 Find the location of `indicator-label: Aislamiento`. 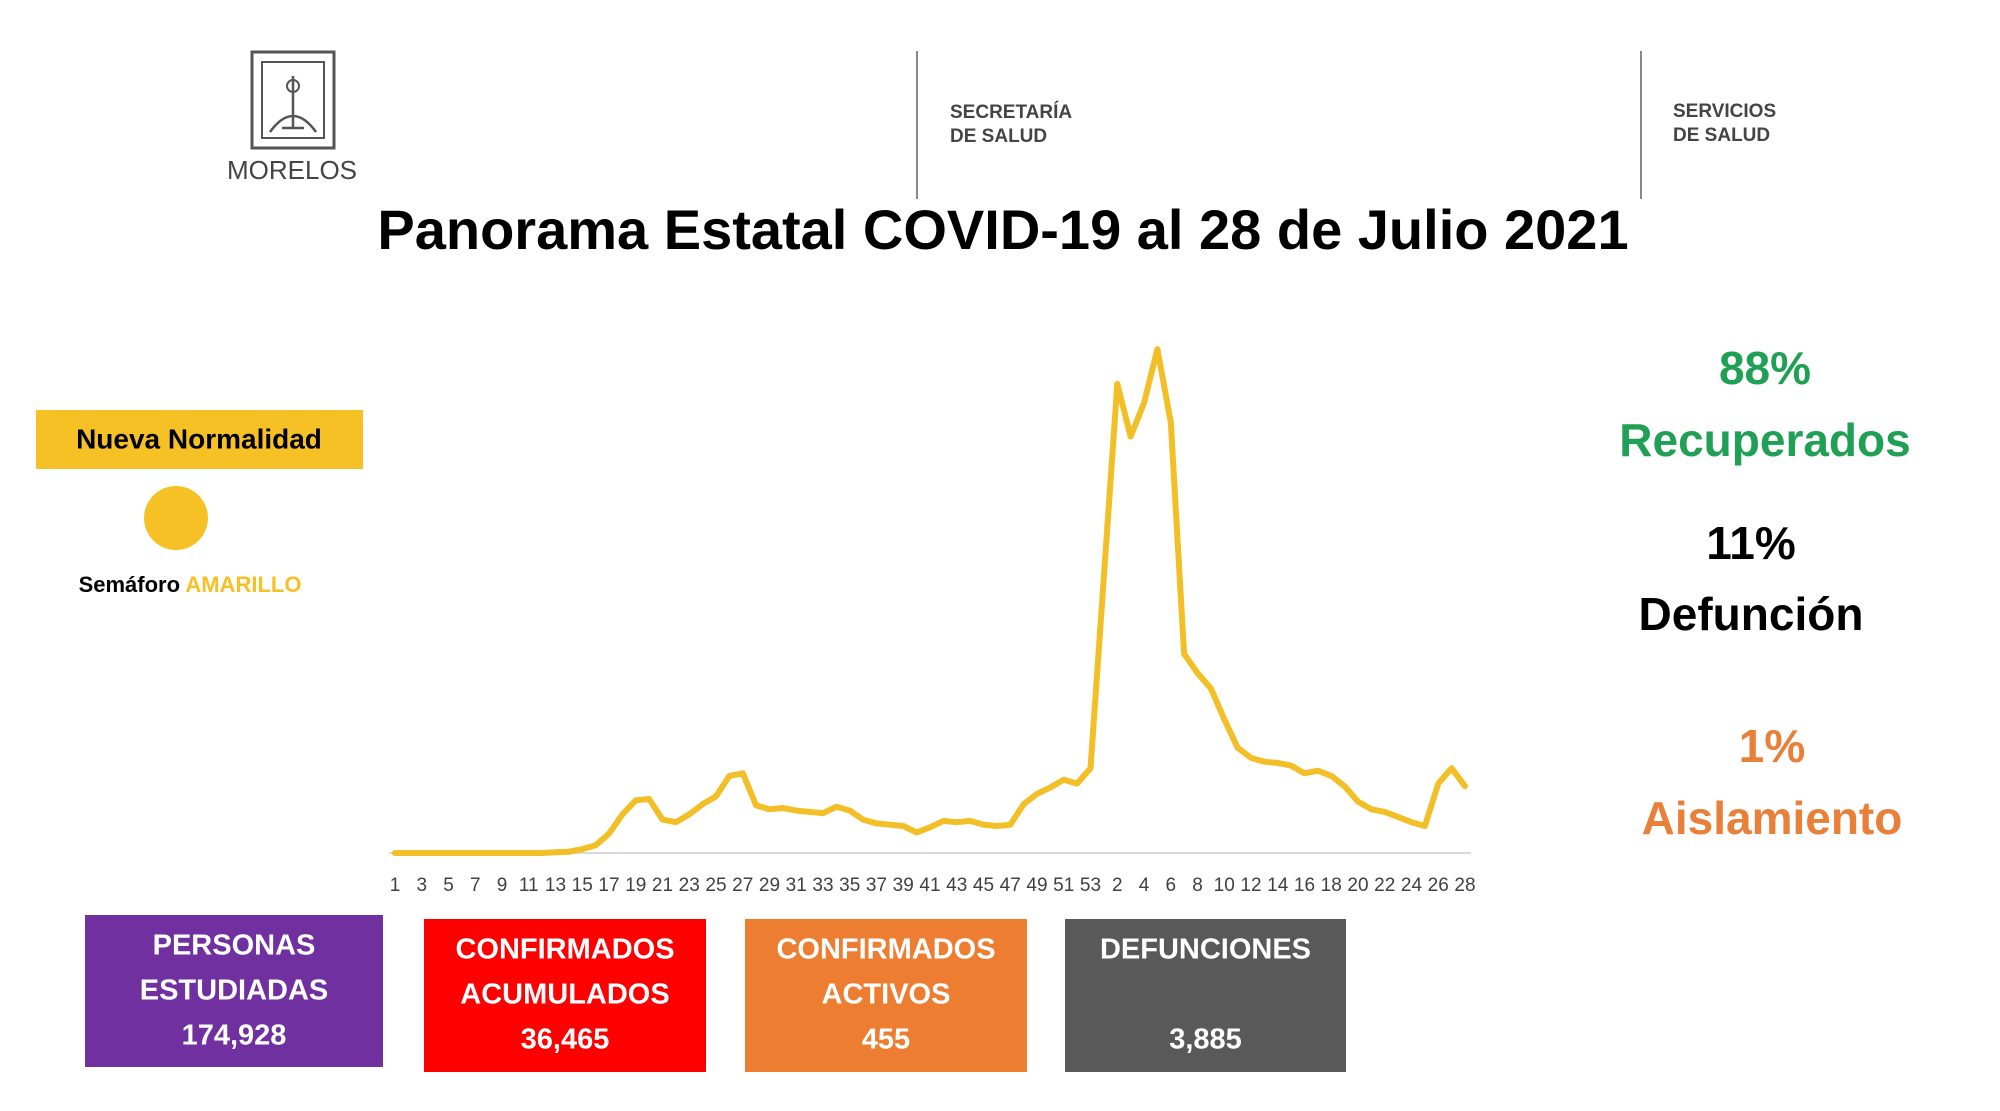

indicator-label: Aislamiento is located at coordinates (1772, 818).